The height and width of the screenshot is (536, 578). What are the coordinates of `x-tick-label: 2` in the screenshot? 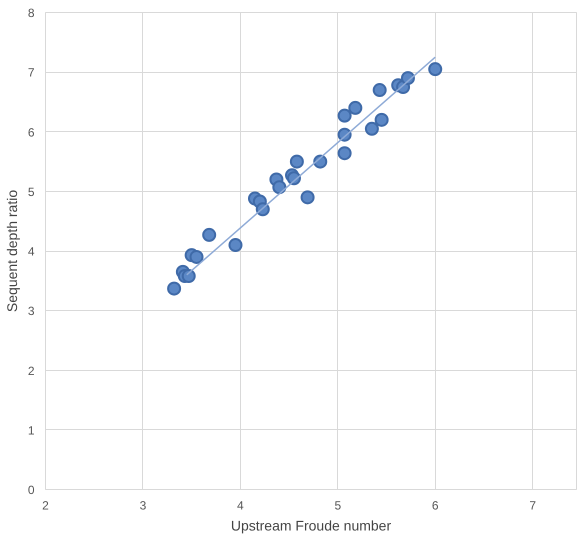 It's located at (46, 505).